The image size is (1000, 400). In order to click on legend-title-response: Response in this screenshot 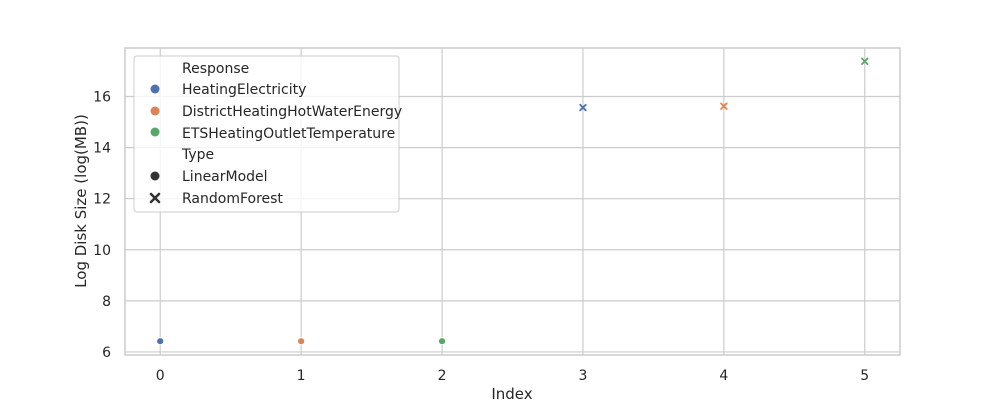, I will do `click(215, 69)`.